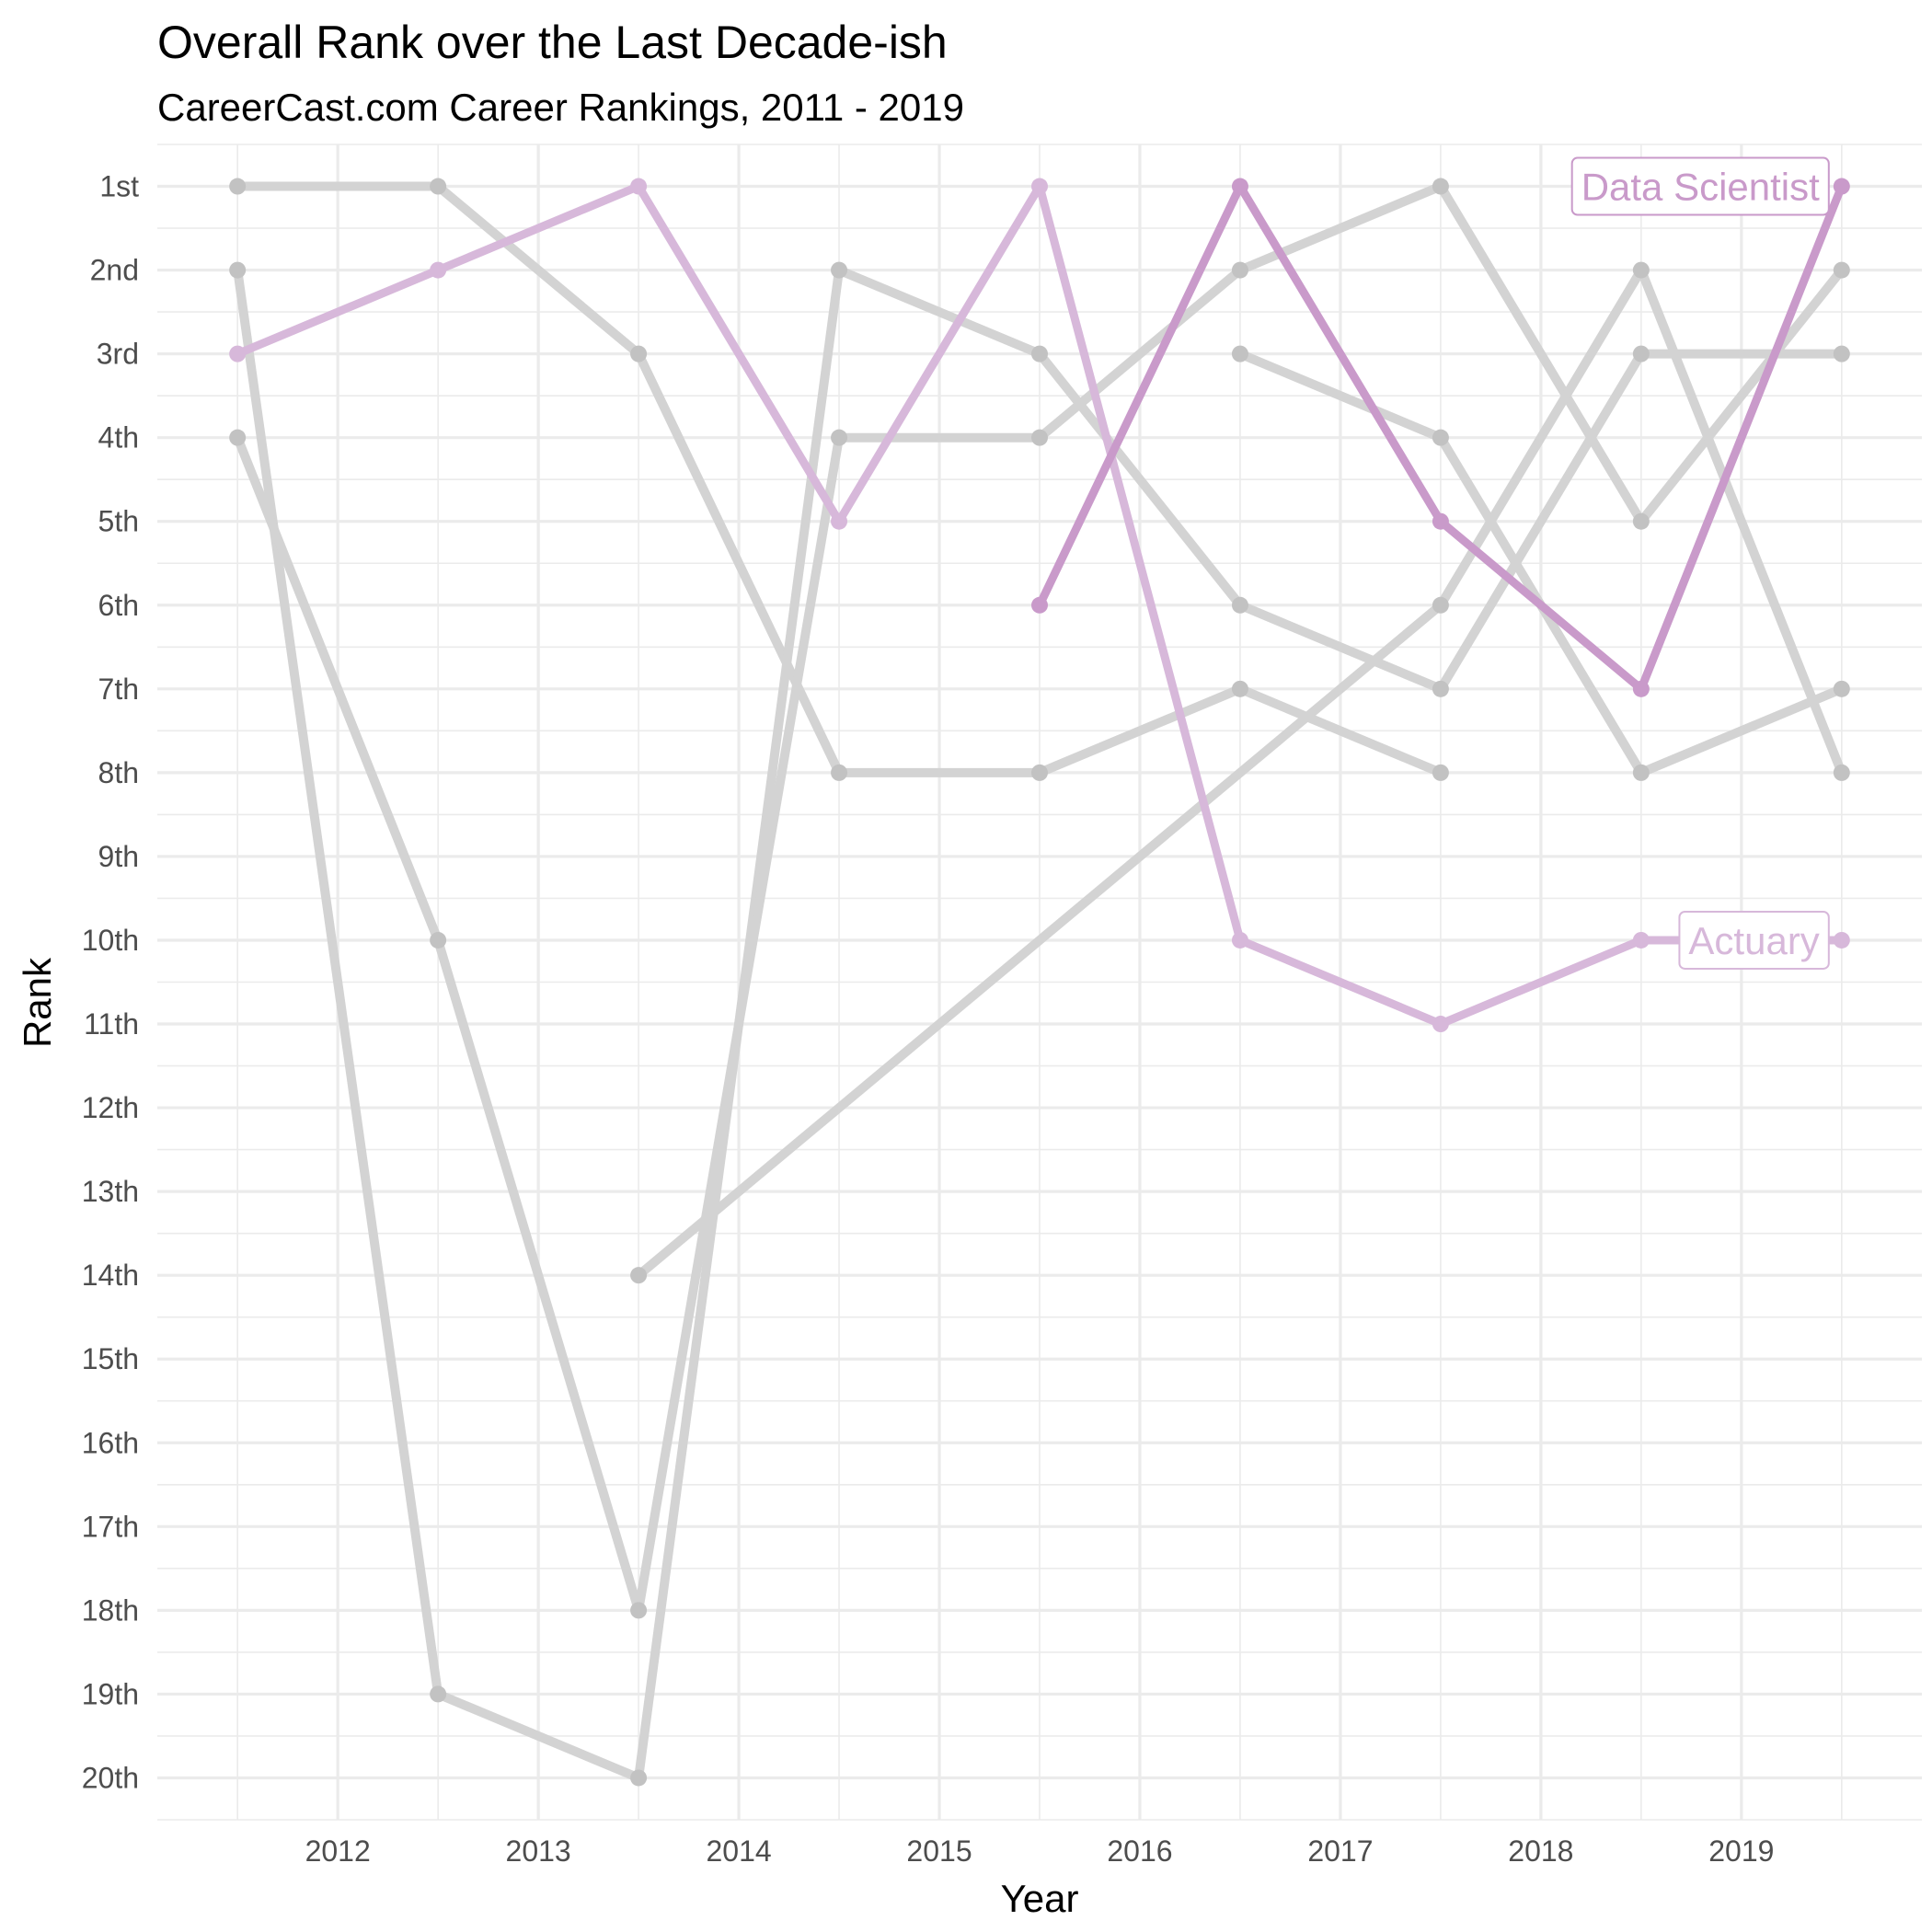  I want to click on y-tick-label: 6th, so click(118, 605).